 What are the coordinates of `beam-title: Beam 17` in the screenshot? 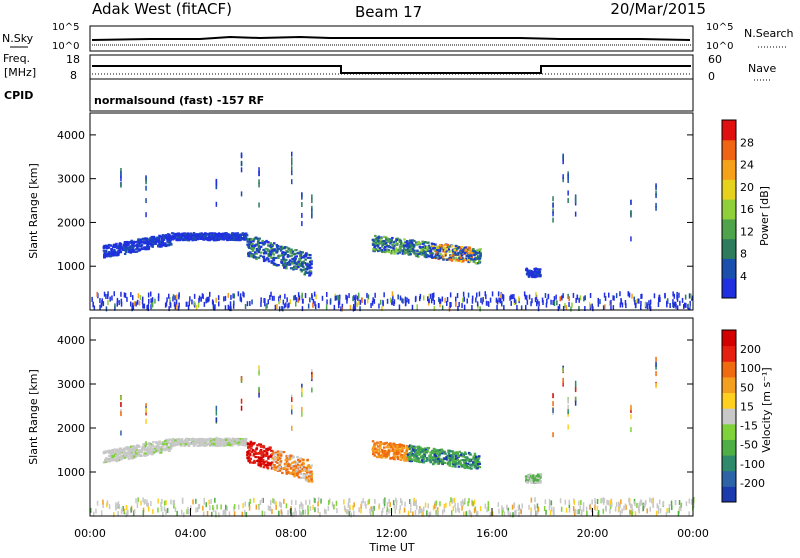 It's located at (388, 12).